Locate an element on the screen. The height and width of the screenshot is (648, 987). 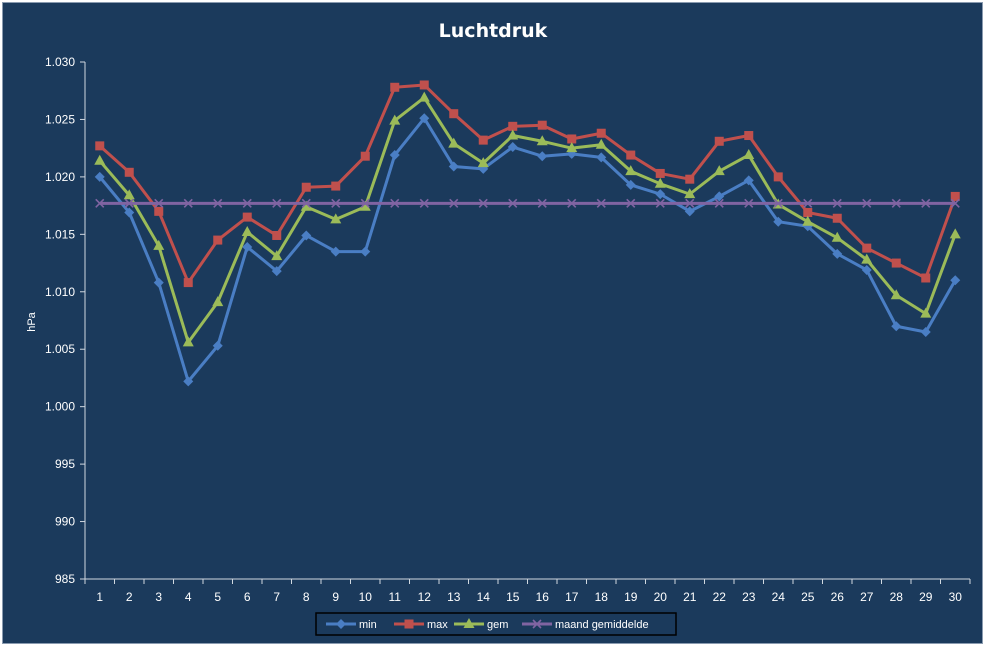
x-tick-label: 29 is located at coordinates (926, 597).